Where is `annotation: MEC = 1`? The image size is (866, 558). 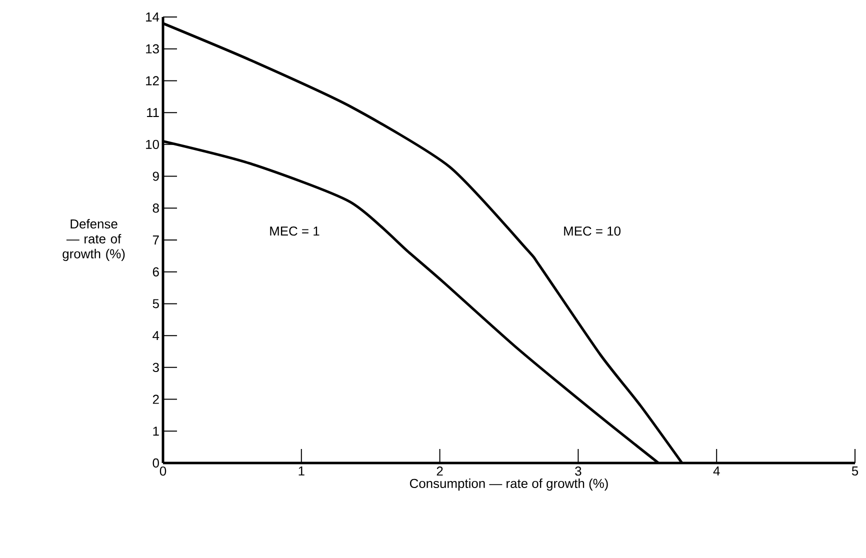
annotation: MEC = 1 is located at coordinates (295, 231).